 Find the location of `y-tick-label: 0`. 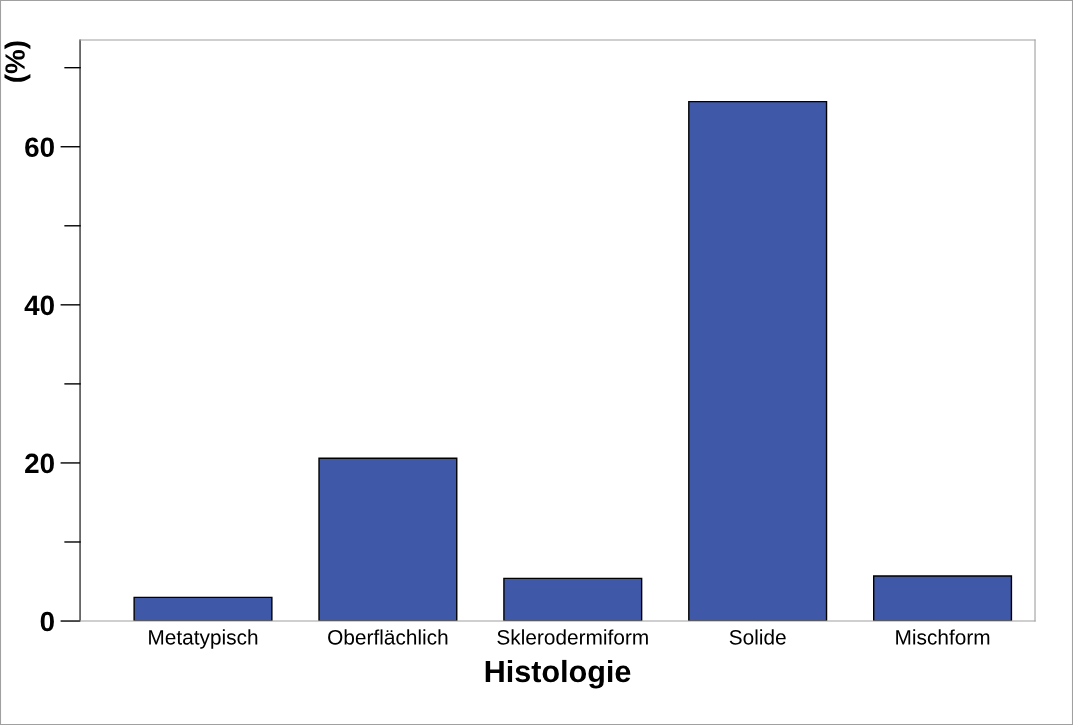

y-tick-label: 0 is located at coordinates (47, 621).